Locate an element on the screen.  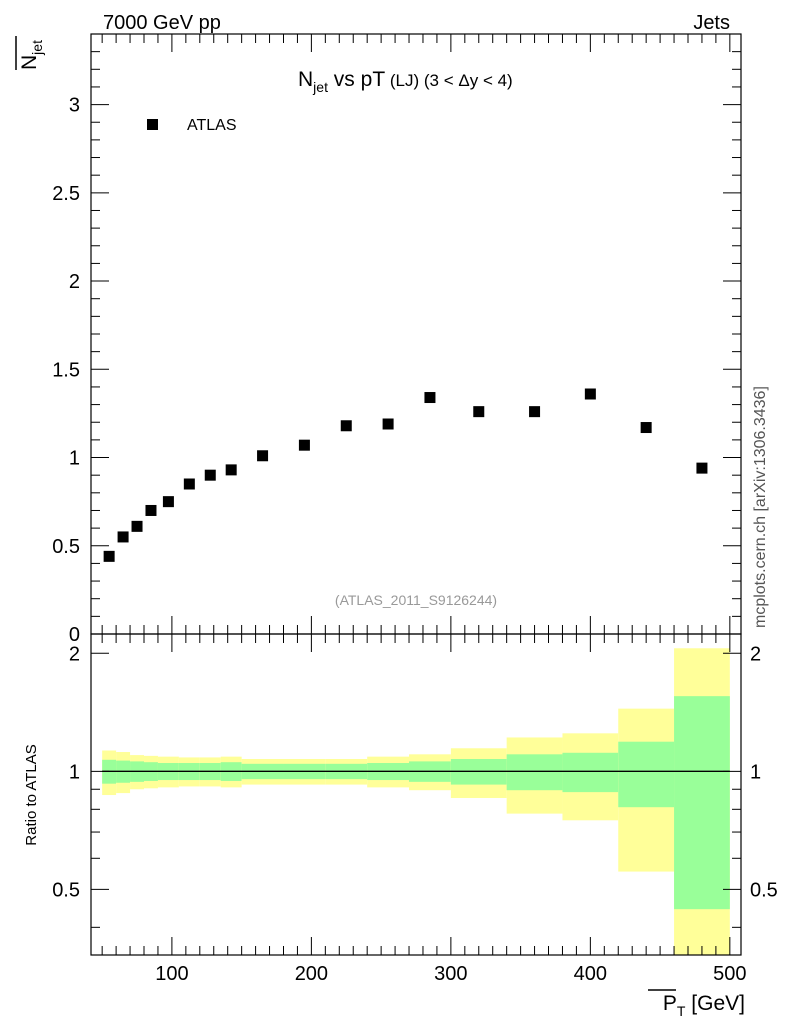
svg-text: Njet is located at coordinates (31, 55).